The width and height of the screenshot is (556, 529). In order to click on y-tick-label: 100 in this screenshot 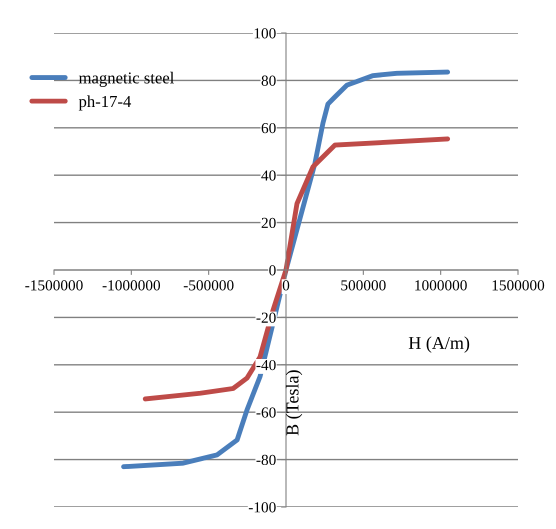, I will do `click(265, 33)`.